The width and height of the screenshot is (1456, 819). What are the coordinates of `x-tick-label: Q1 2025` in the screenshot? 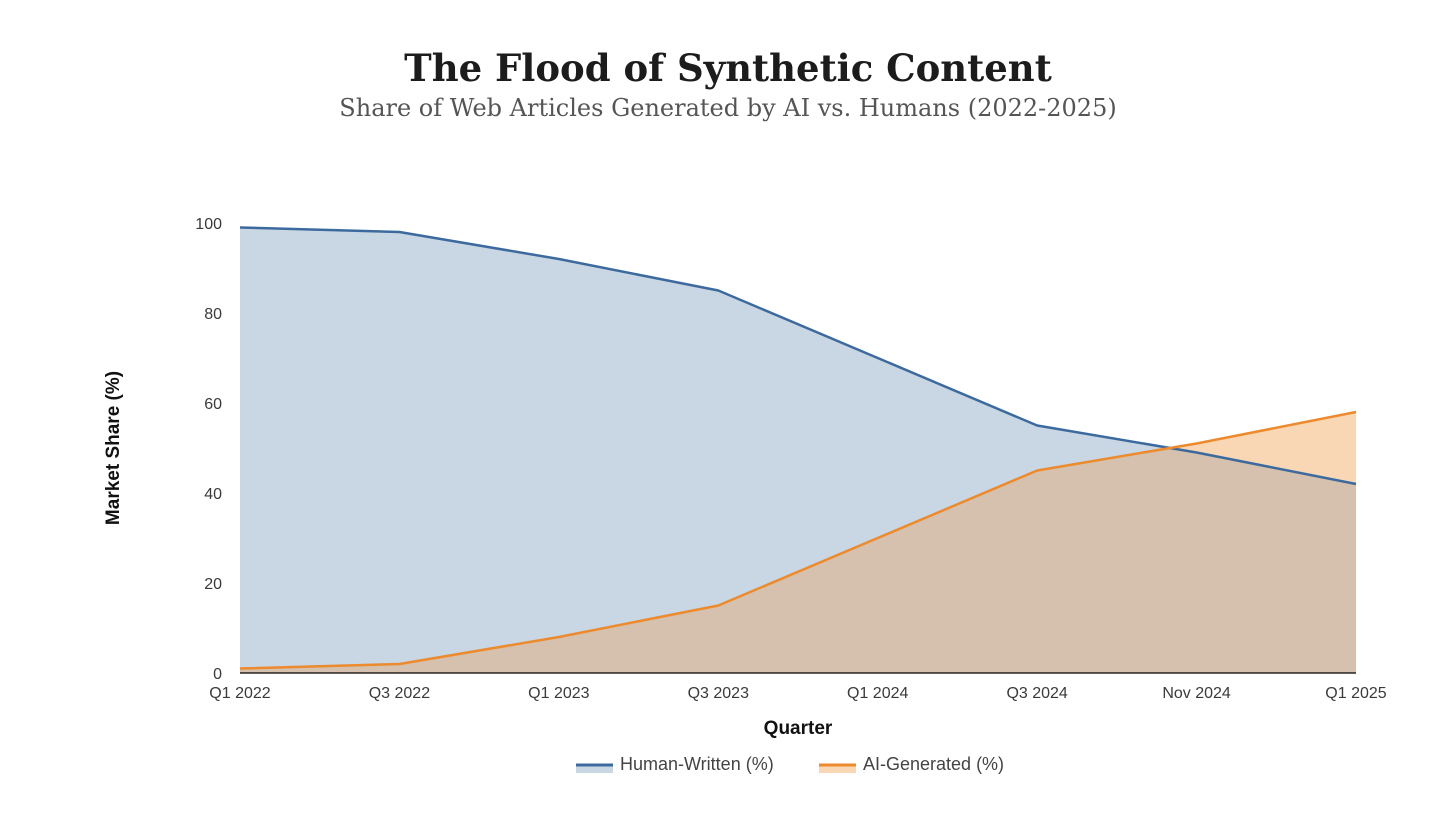 It's located at (1355, 693).